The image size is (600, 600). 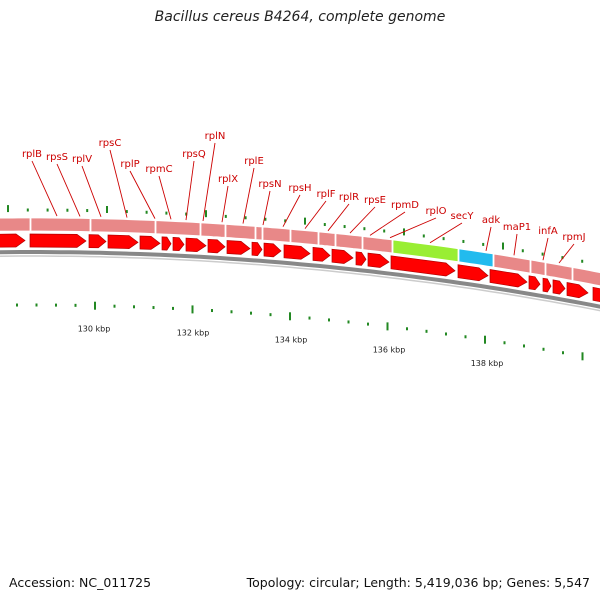 I want to click on backbone-shadow, so click(x=300, y=283).